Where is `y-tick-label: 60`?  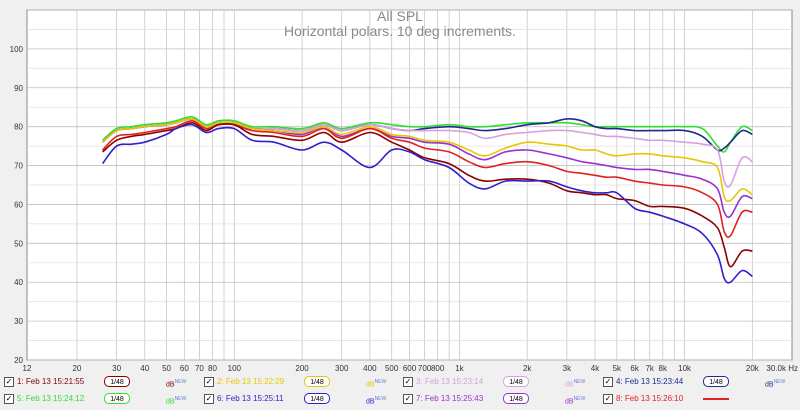 y-tick-label: 60 is located at coordinates (18, 204).